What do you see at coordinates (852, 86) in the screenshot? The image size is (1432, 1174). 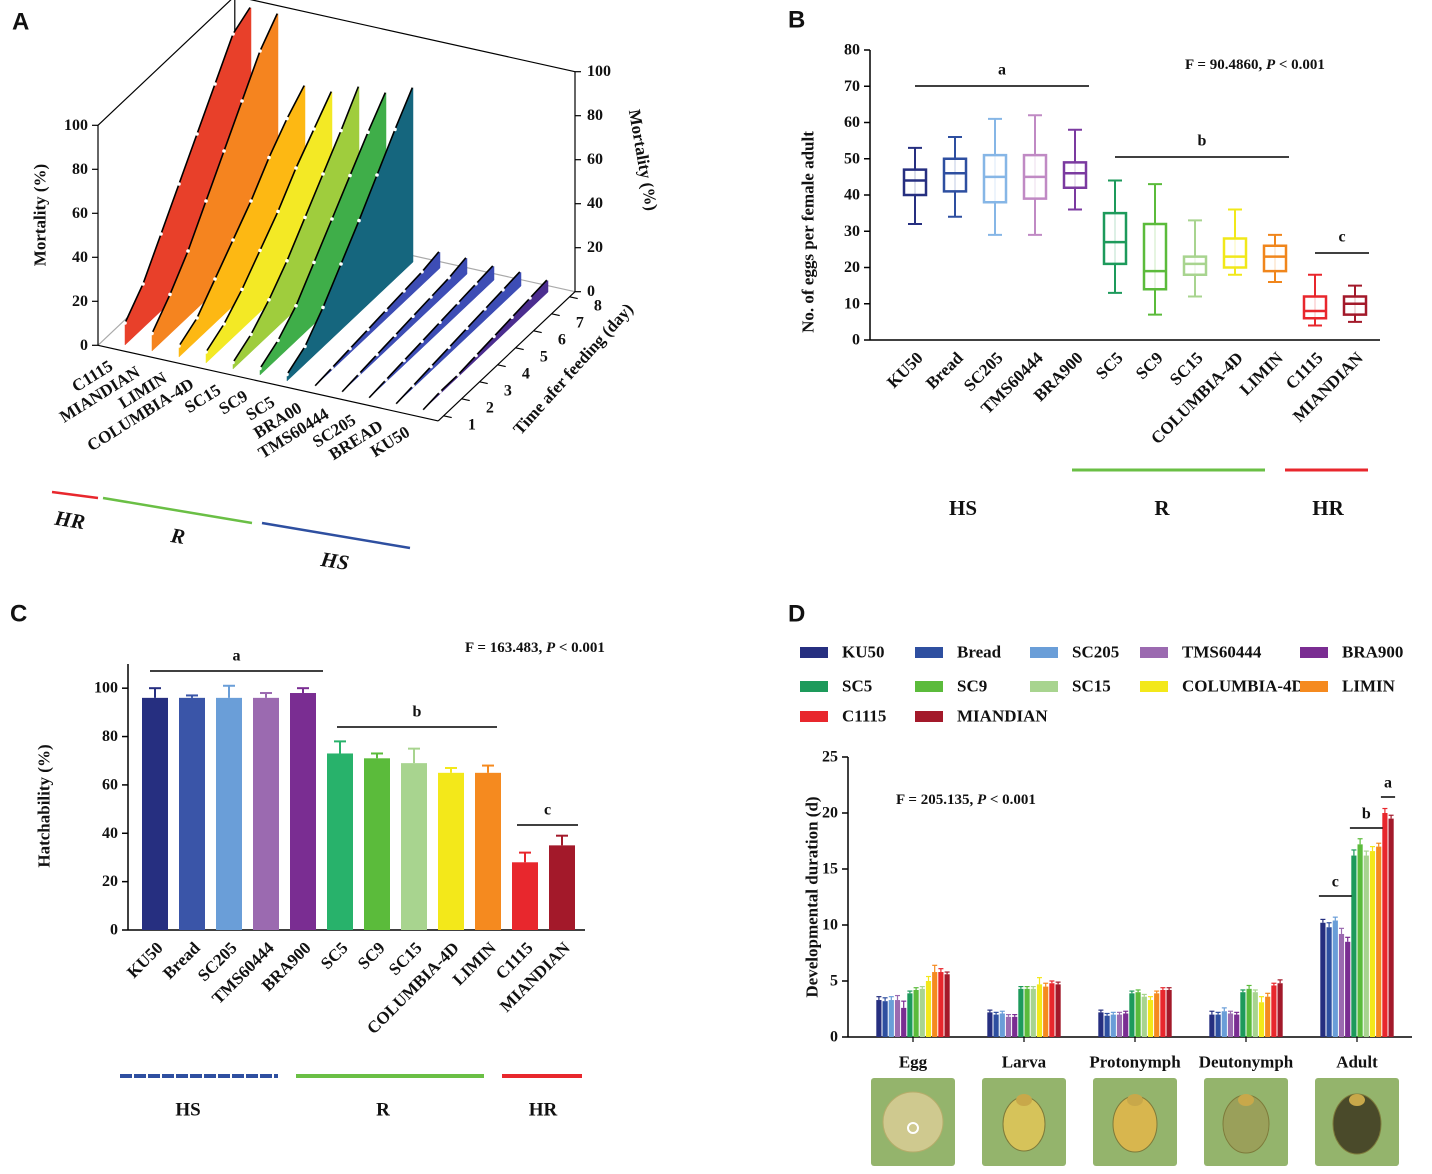 I see `y-tick-label: 70` at bounding box center [852, 86].